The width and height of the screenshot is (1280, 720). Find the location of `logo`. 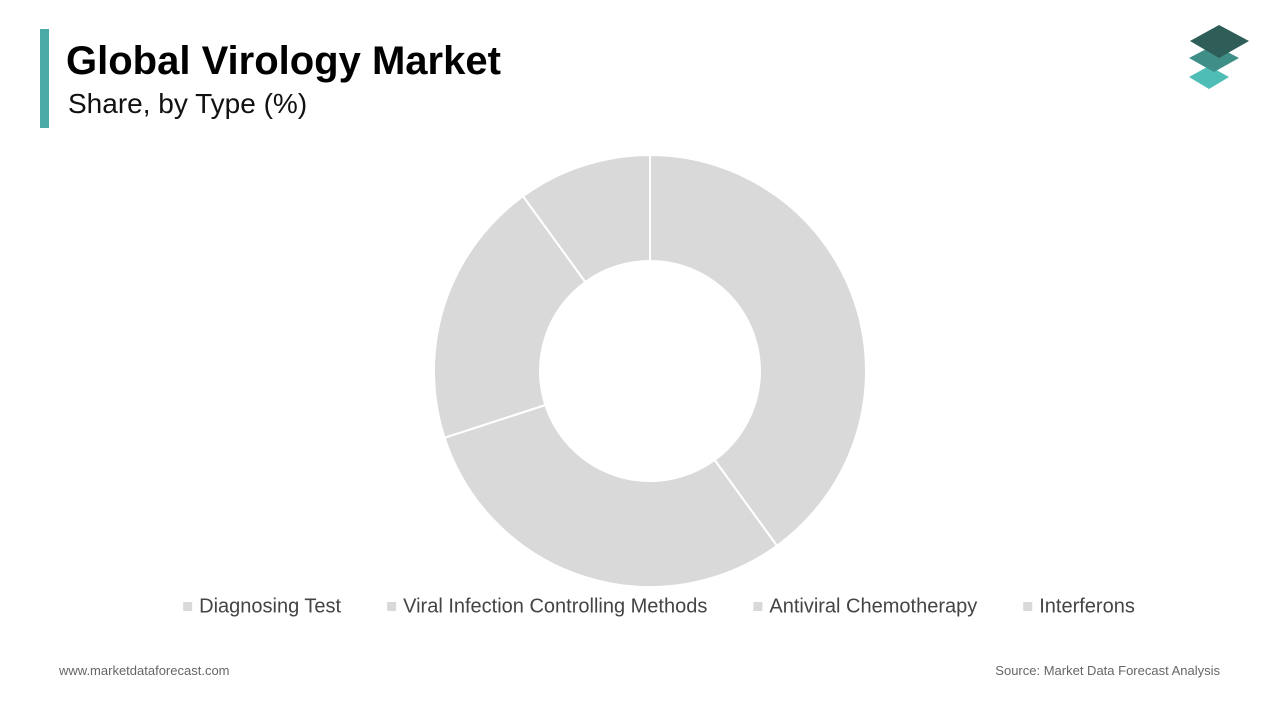

logo is located at coordinates (1219, 57).